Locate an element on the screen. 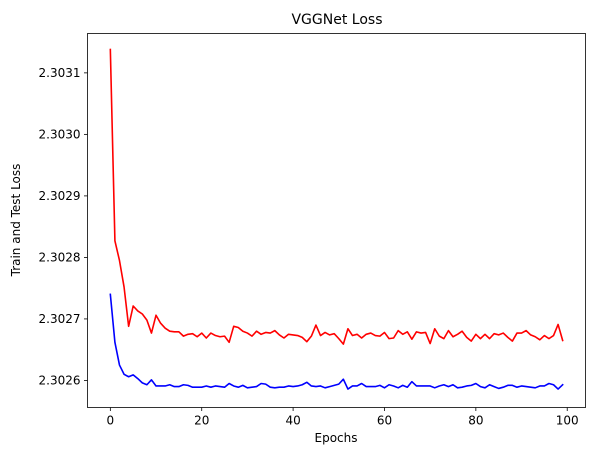  x-tick-label: 20 is located at coordinates (201, 421).